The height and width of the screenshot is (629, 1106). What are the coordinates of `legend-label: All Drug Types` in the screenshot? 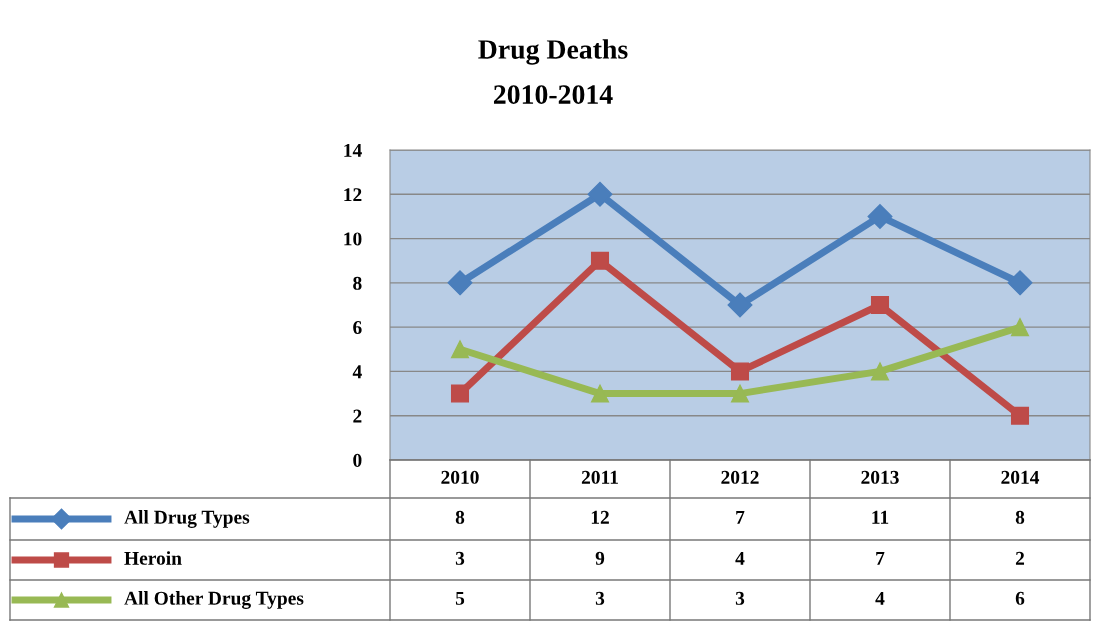 It's located at (187, 519).